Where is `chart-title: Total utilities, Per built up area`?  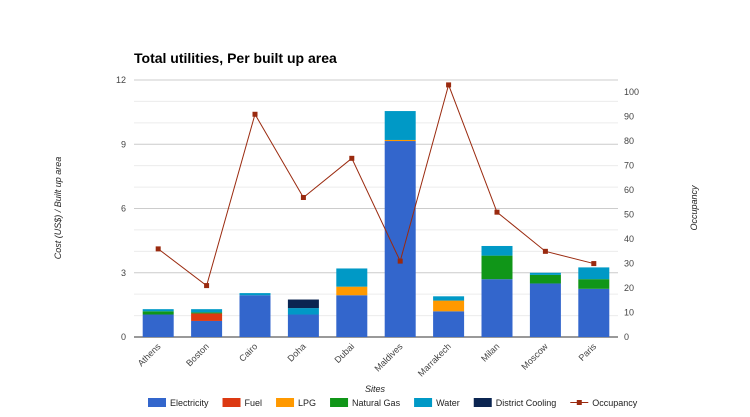
chart-title: Total utilities, Per built up area is located at coordinates (235, 58).